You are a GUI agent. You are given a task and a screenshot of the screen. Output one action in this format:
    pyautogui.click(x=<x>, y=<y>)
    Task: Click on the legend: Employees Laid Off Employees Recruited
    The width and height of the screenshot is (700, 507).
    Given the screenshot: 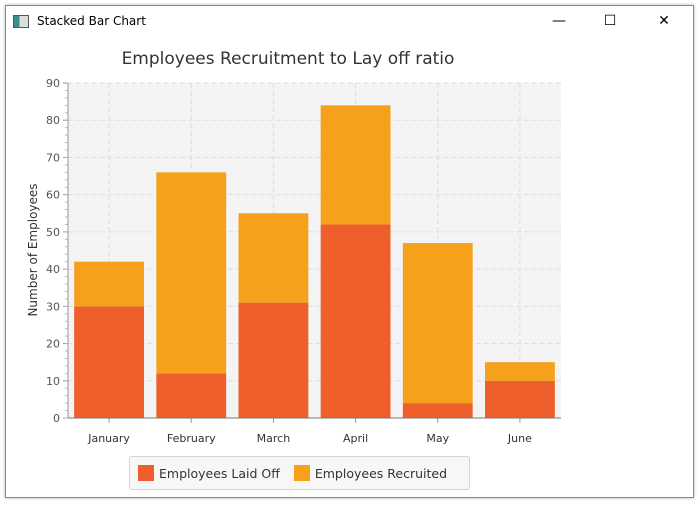 What is the action you would take?
    pyautogui.click(x=300, y=473)
    